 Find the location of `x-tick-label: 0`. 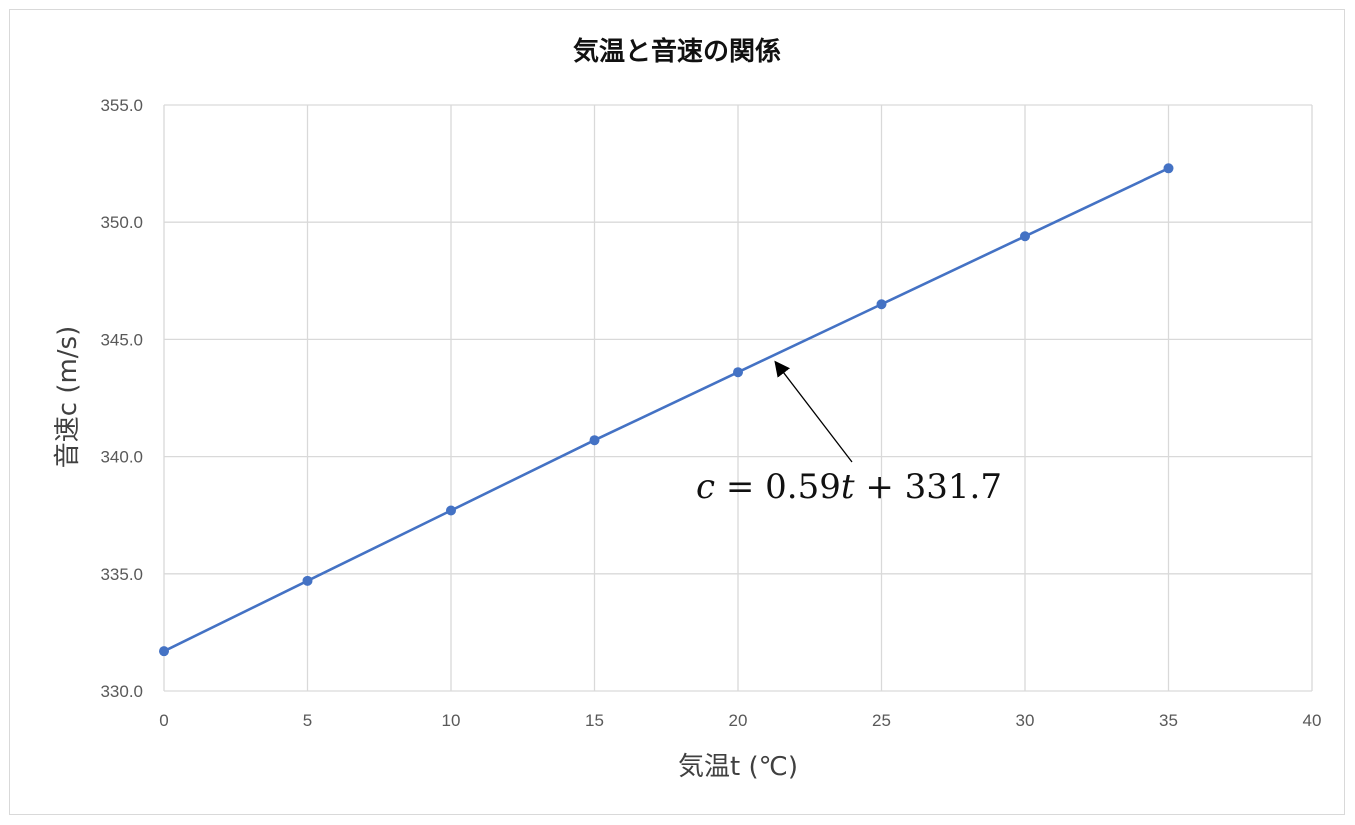

x-tick-label: 0 is located at coordinates (163, 720).